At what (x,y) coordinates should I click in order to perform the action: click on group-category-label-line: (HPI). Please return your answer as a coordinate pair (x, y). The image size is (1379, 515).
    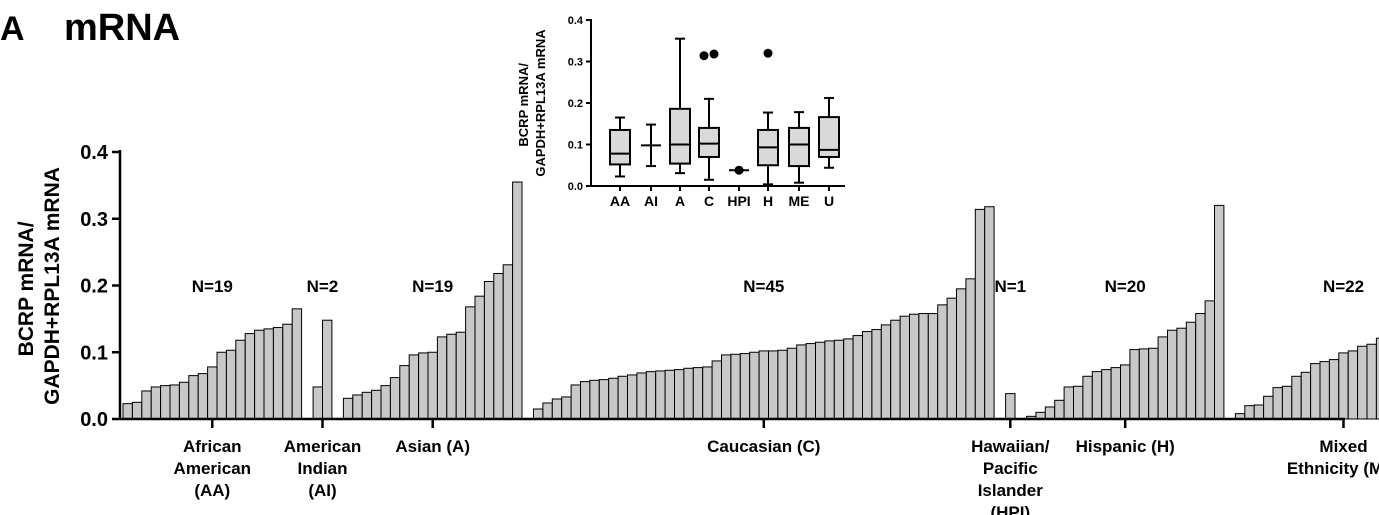
    Looking at the image, I should click on (1010, 509).